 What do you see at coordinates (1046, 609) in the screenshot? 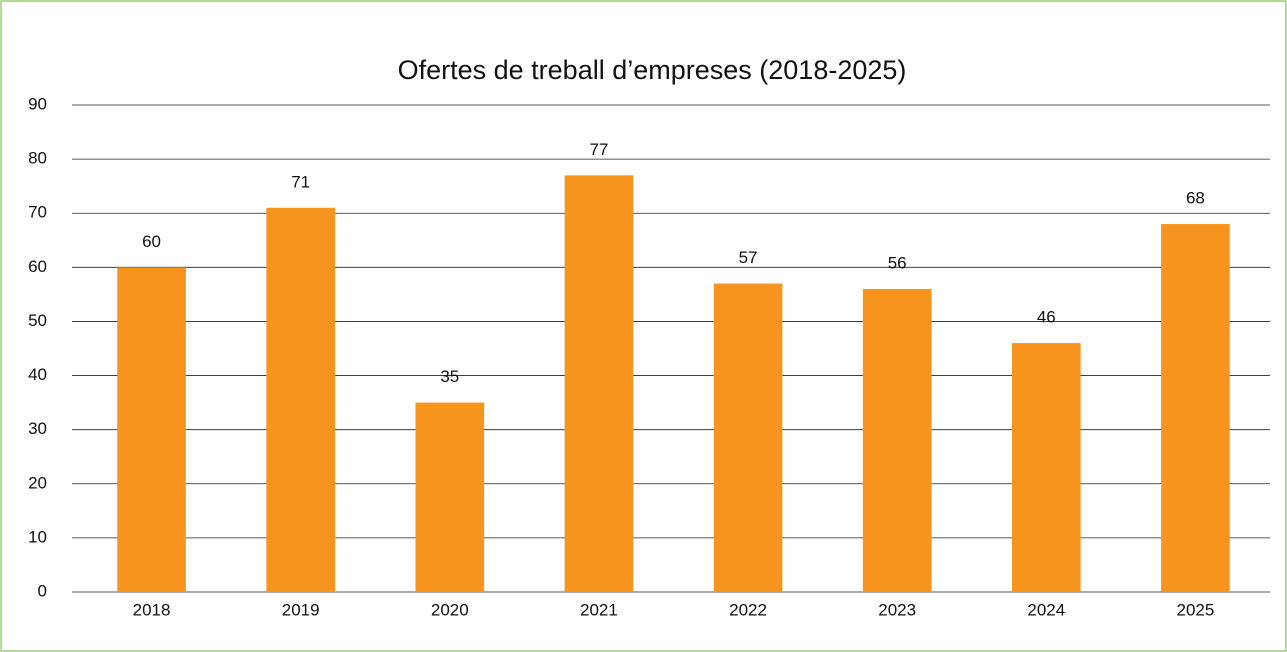
I see `x-tick-label: 2024` at bounding box center [1046, 609].